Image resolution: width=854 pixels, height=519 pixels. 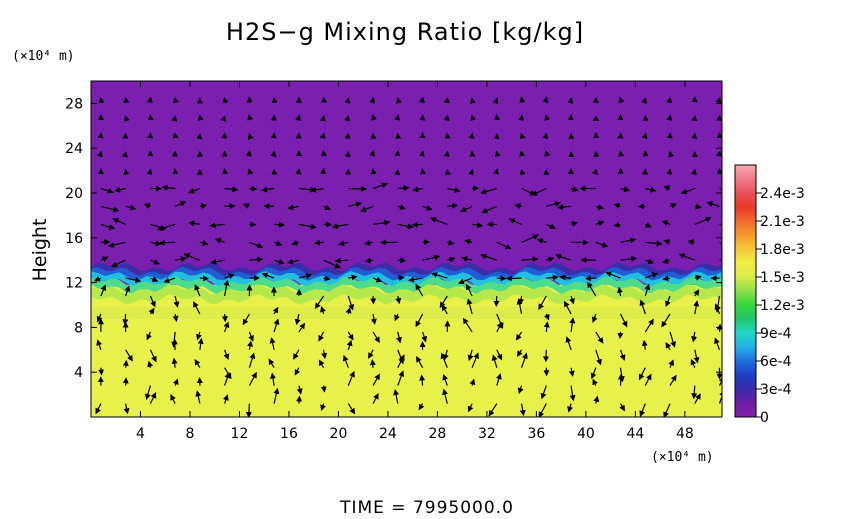 I want to click on colorbar-tick-label: 3e-4, so click(x=776, y=390).